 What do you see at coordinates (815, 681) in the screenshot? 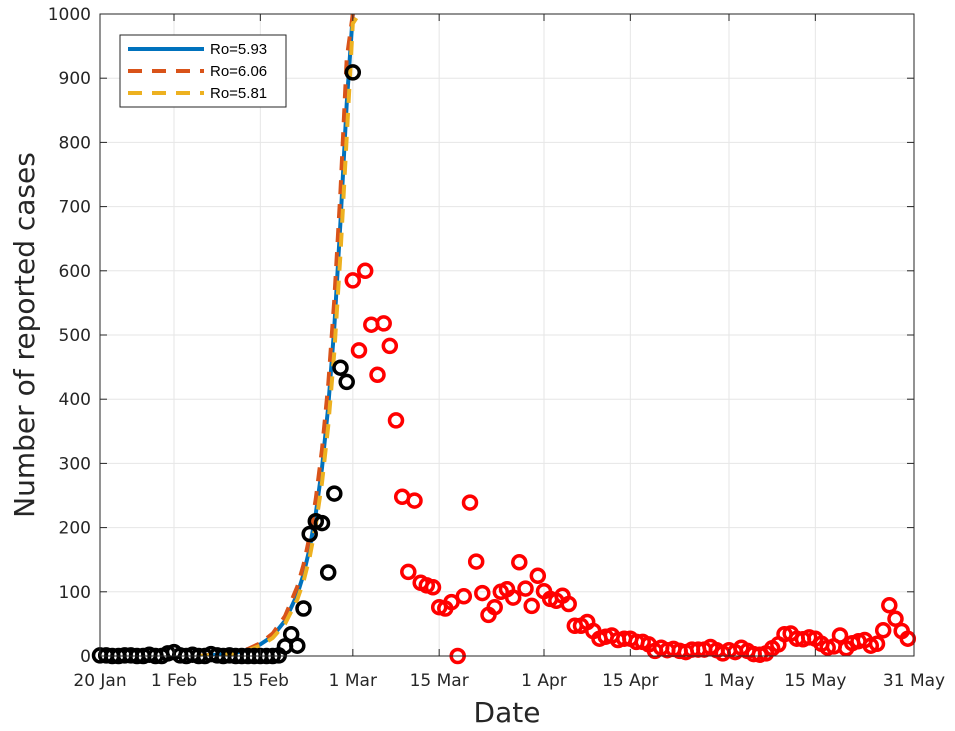
I see `x-tick-label: 15 May` at bounding box center [815, 681].